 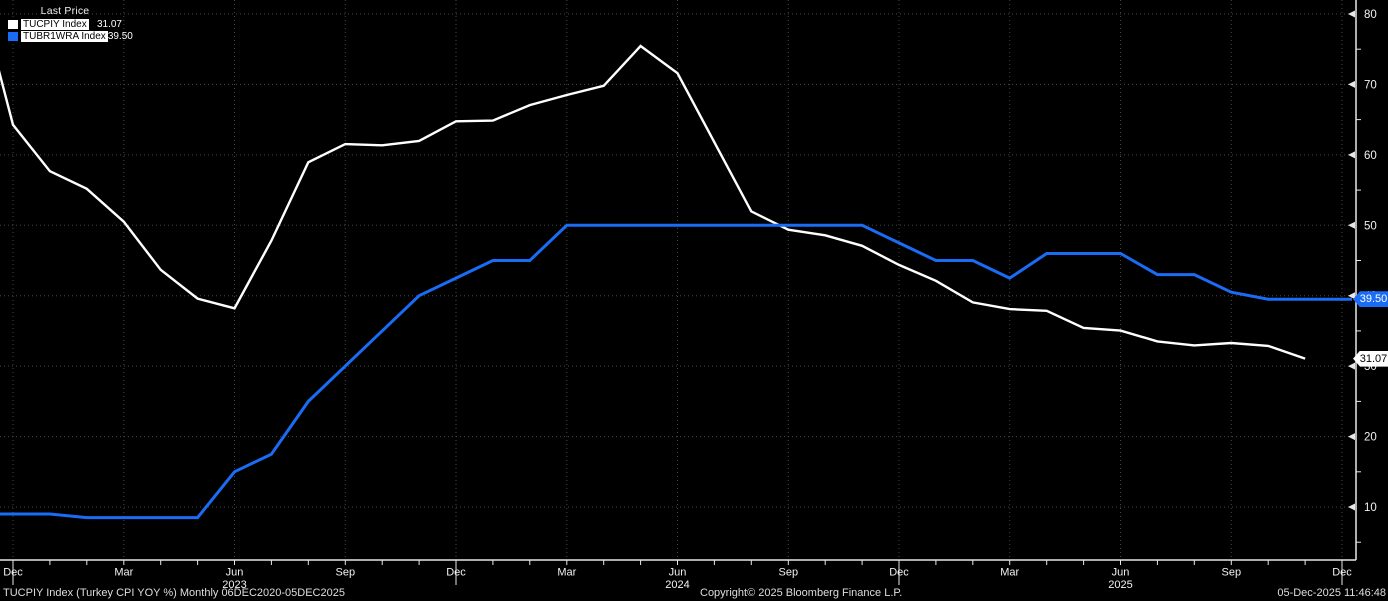 I want to click on y-axis-label: 50, so click(x=1370, y=226).